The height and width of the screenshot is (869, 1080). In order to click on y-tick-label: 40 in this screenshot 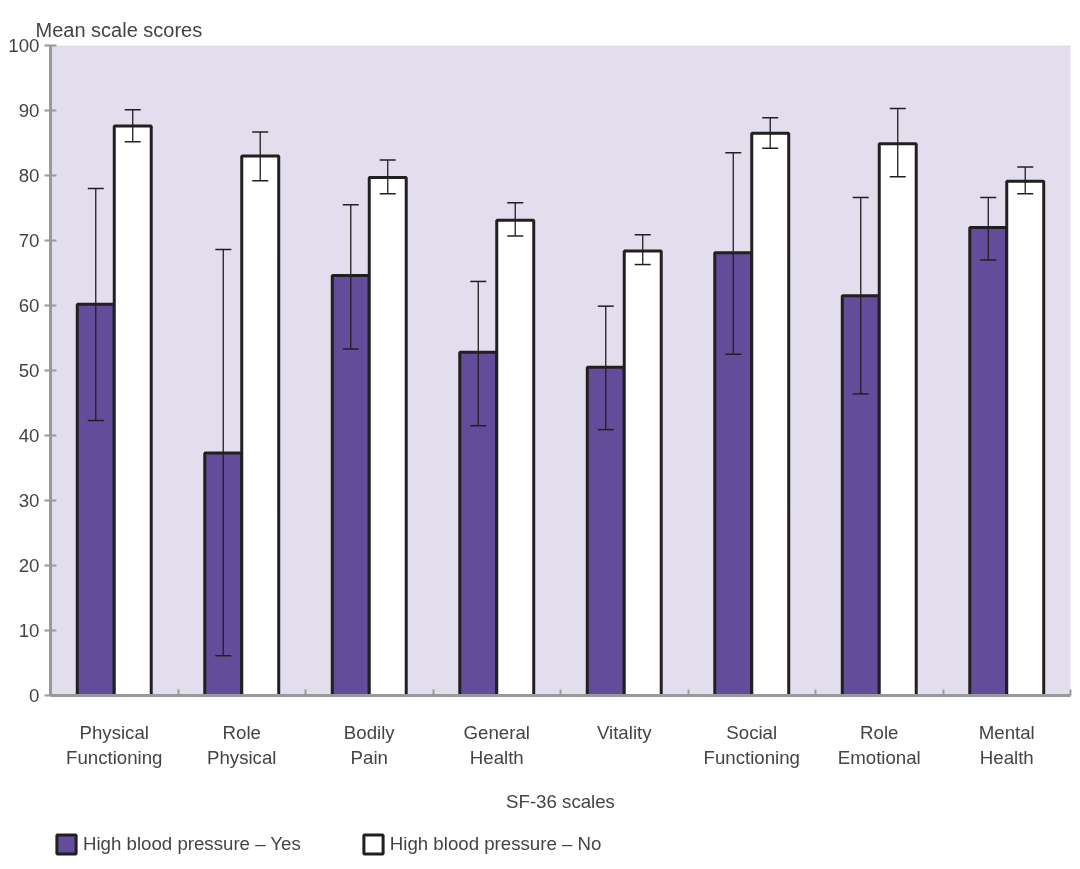, I will do `click(29, 435)`.